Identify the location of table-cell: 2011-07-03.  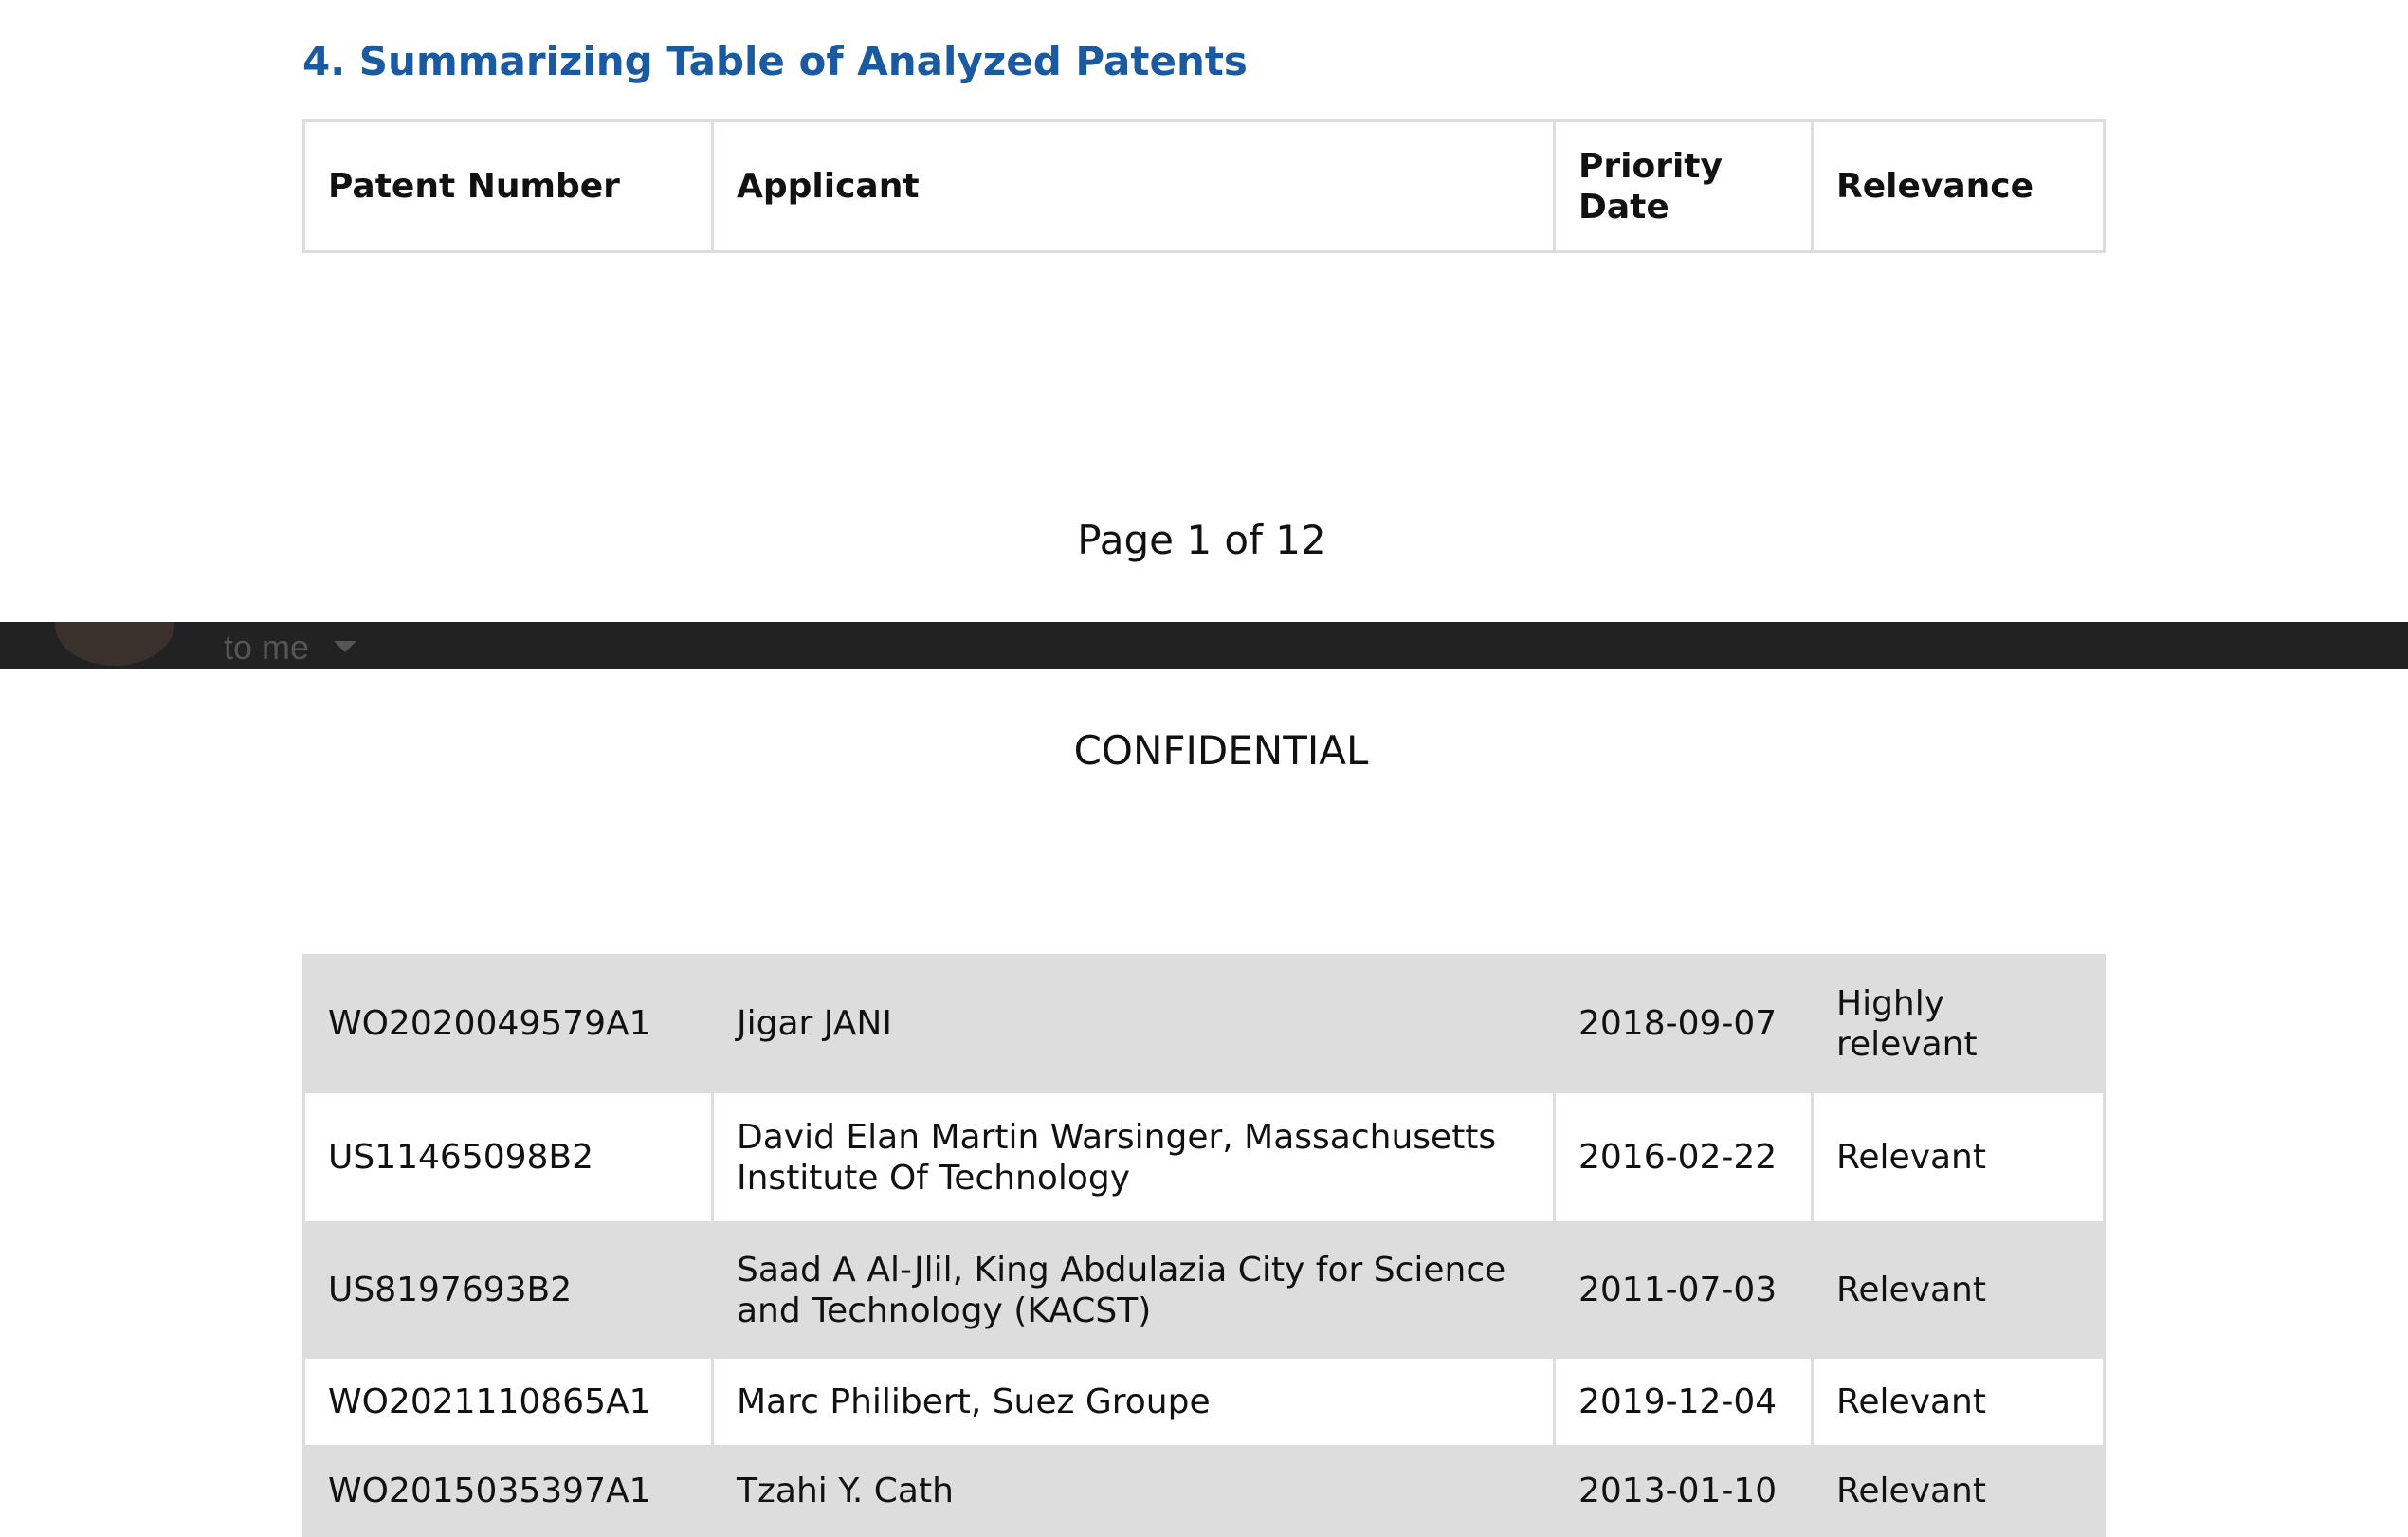
(1684, 1290).